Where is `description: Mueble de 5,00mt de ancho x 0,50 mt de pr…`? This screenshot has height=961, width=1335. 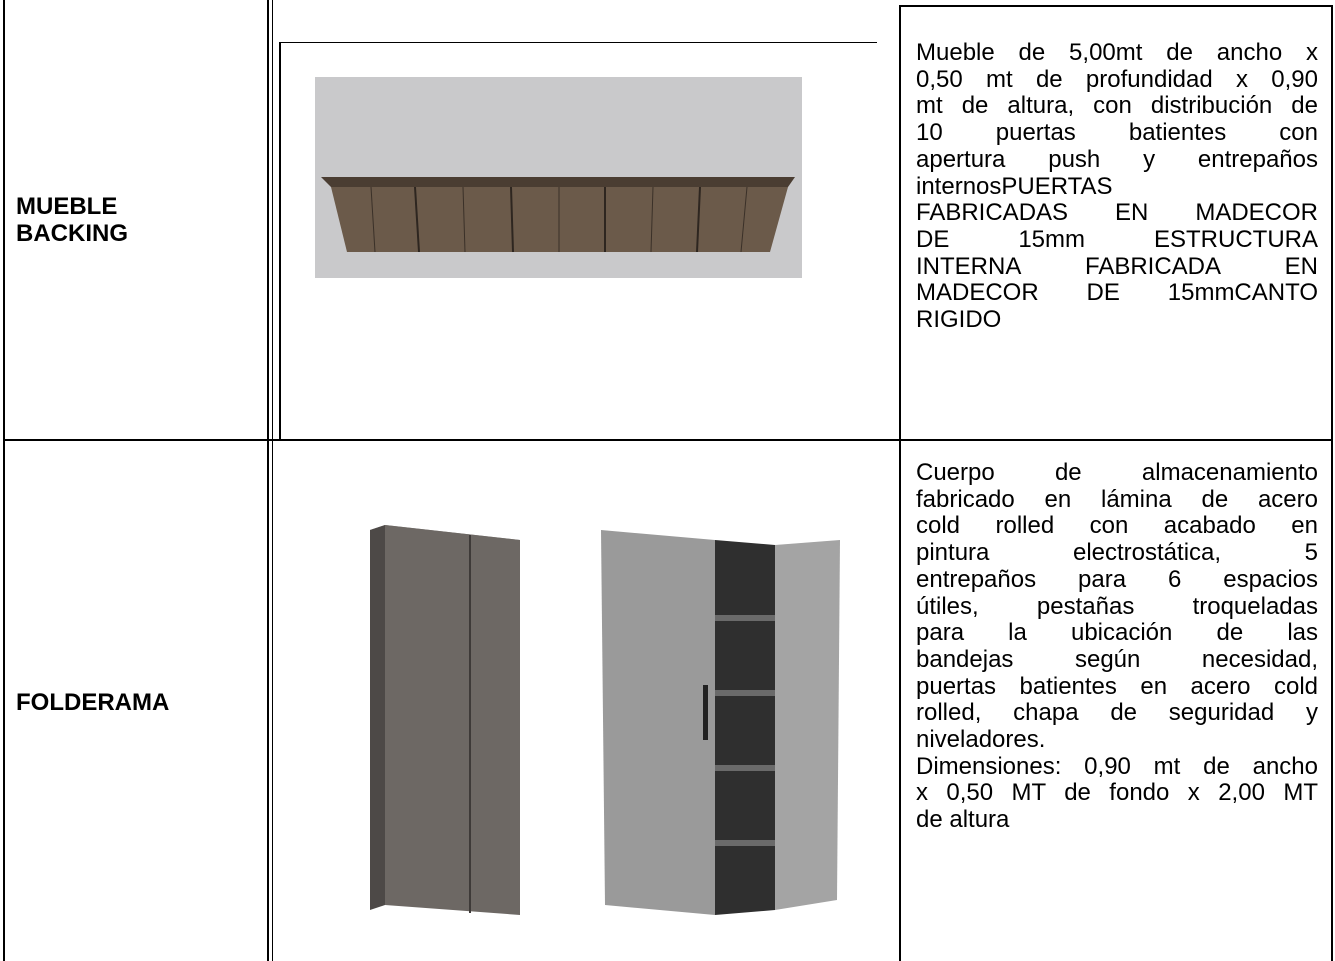
description: Mueble de 5,00mt de ancho x 0,50 mt de pr… is located at coordinates (1117, 186).